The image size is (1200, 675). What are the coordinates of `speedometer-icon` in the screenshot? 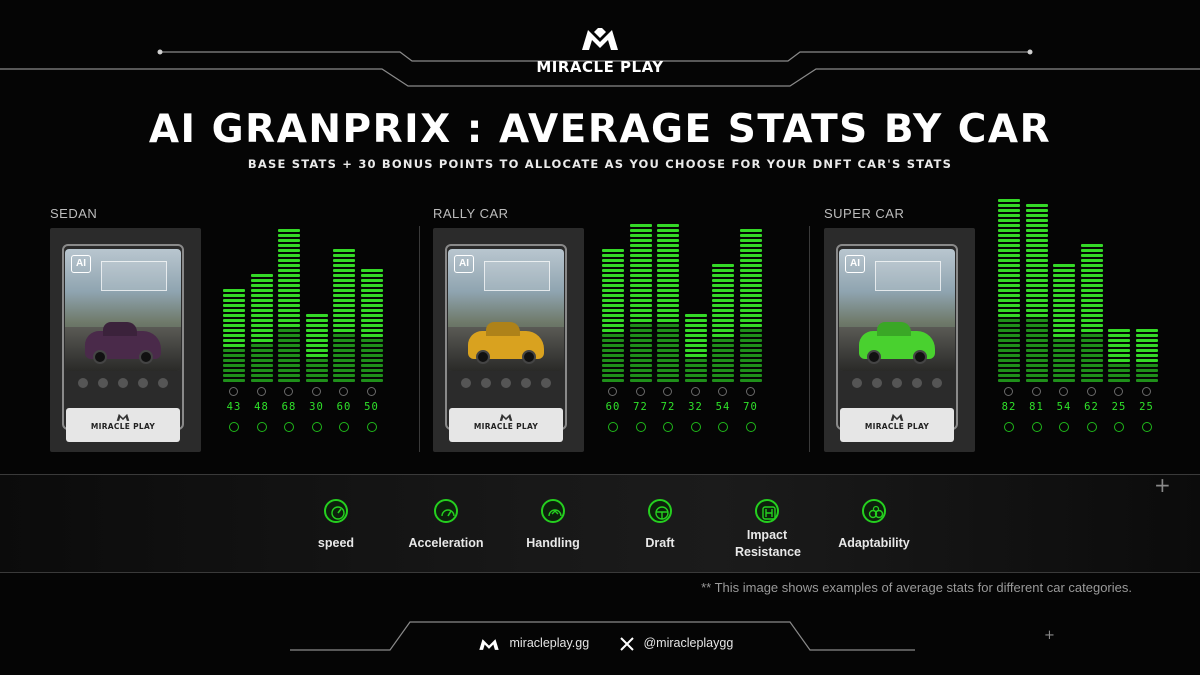 It's located at (336, 511).